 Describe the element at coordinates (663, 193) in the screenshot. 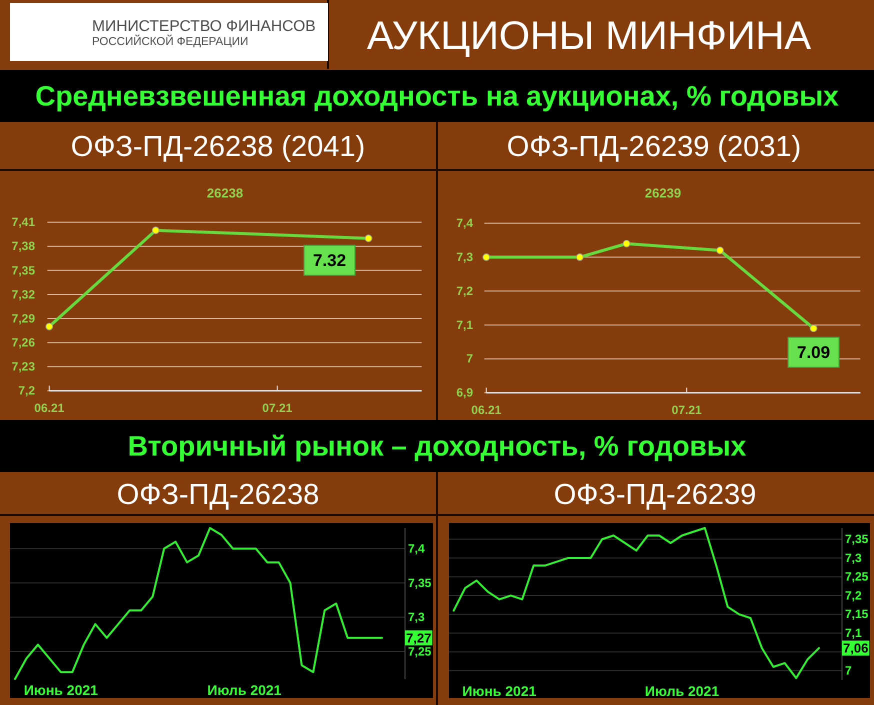

I see `chart-subtitle: 26239` at that location.